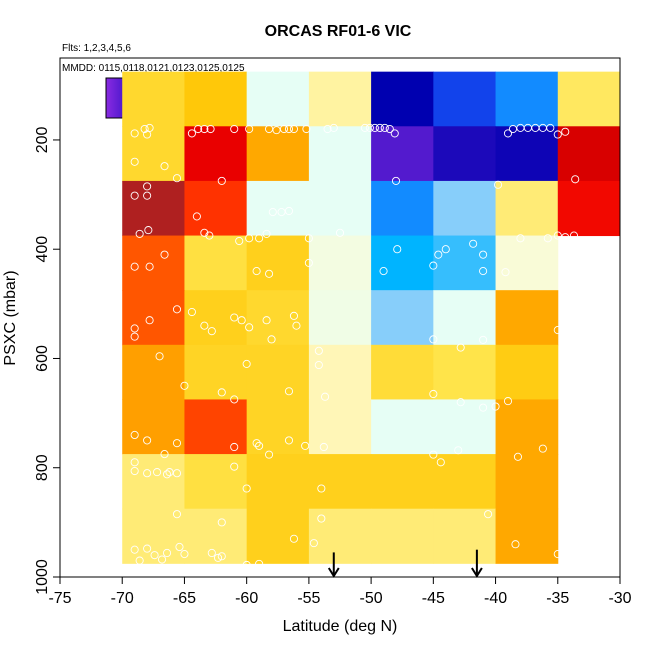  I want to click on x-tick-label: -65, so click(184, 598).